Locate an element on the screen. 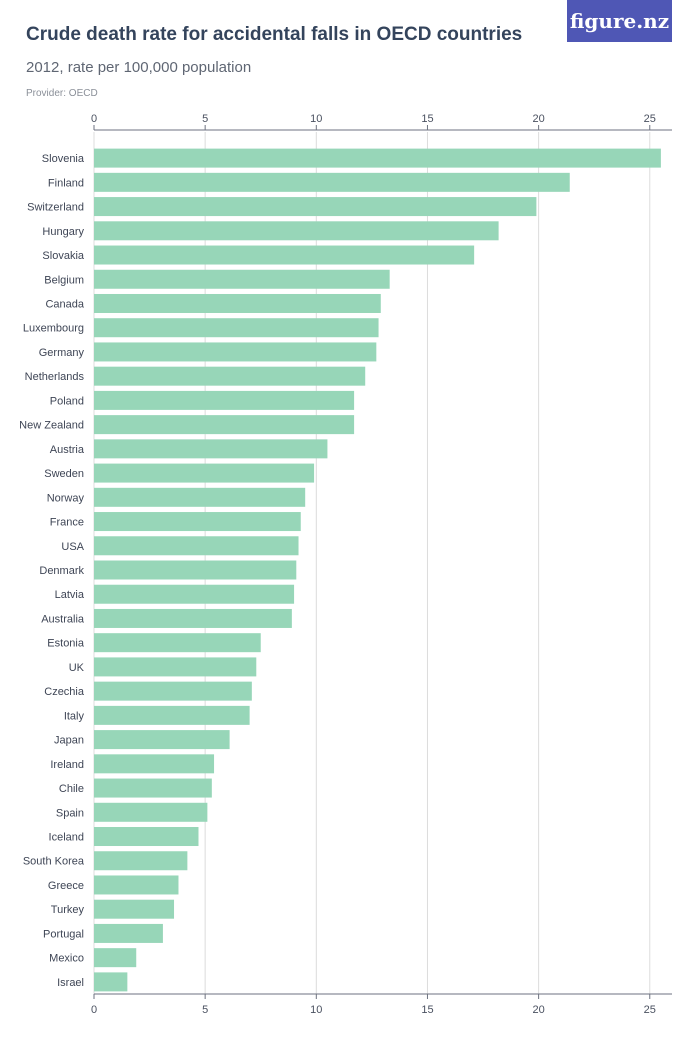 This screenshot has width=700, height=1050. bottom-tick-label: 0 is located at coordinates (94, 1010).